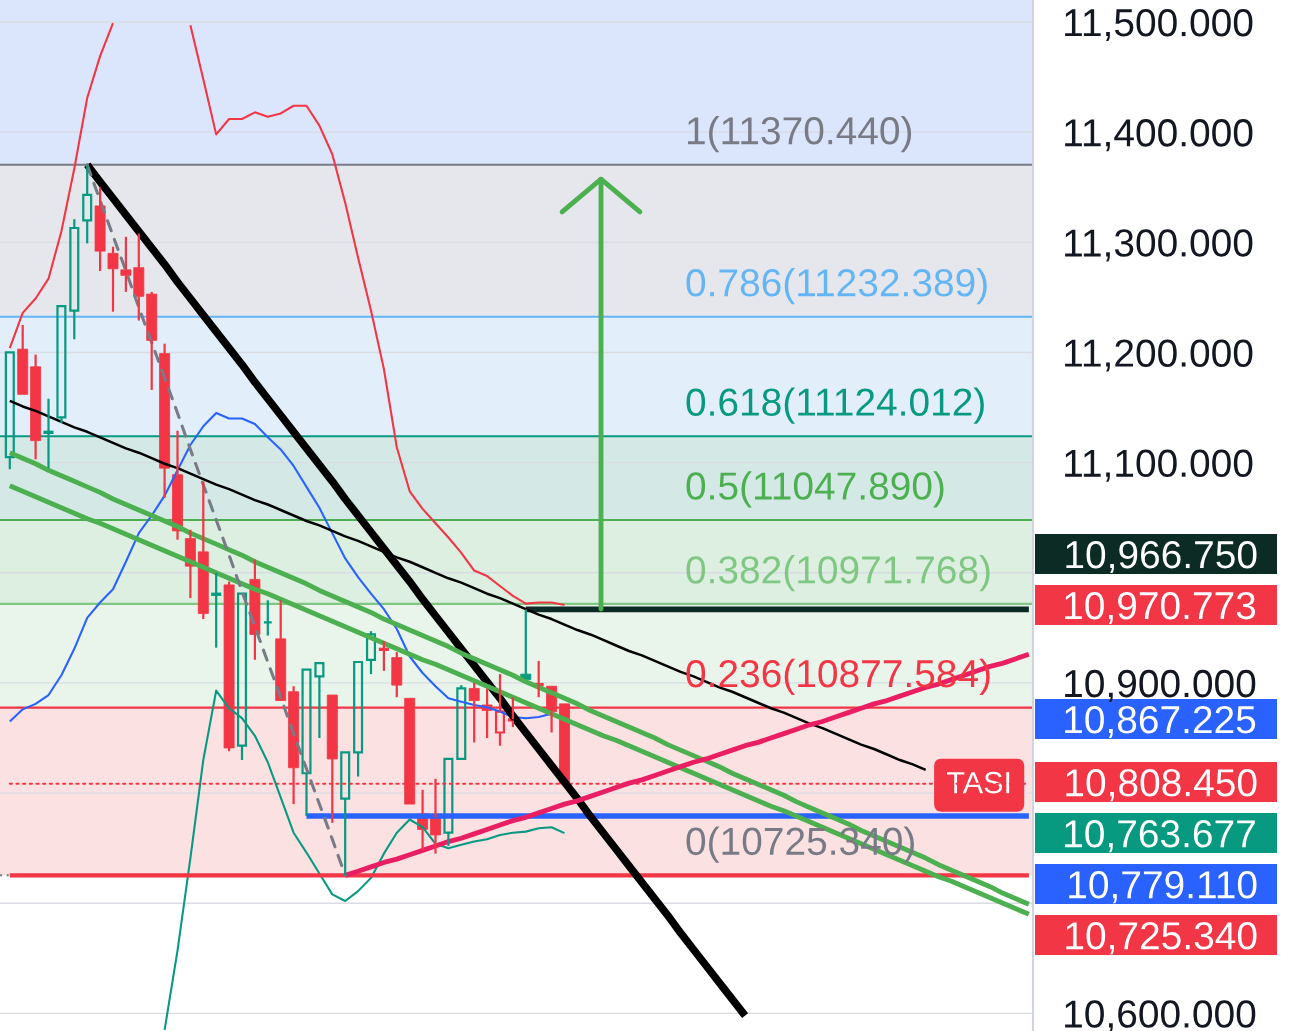 This screenshot has width=1290, height=1031. What do you see at coordinates (1160, 608) in the screenshot?
I see `y-tick-label: 10,970.773` at bounding box center [1160, 608].